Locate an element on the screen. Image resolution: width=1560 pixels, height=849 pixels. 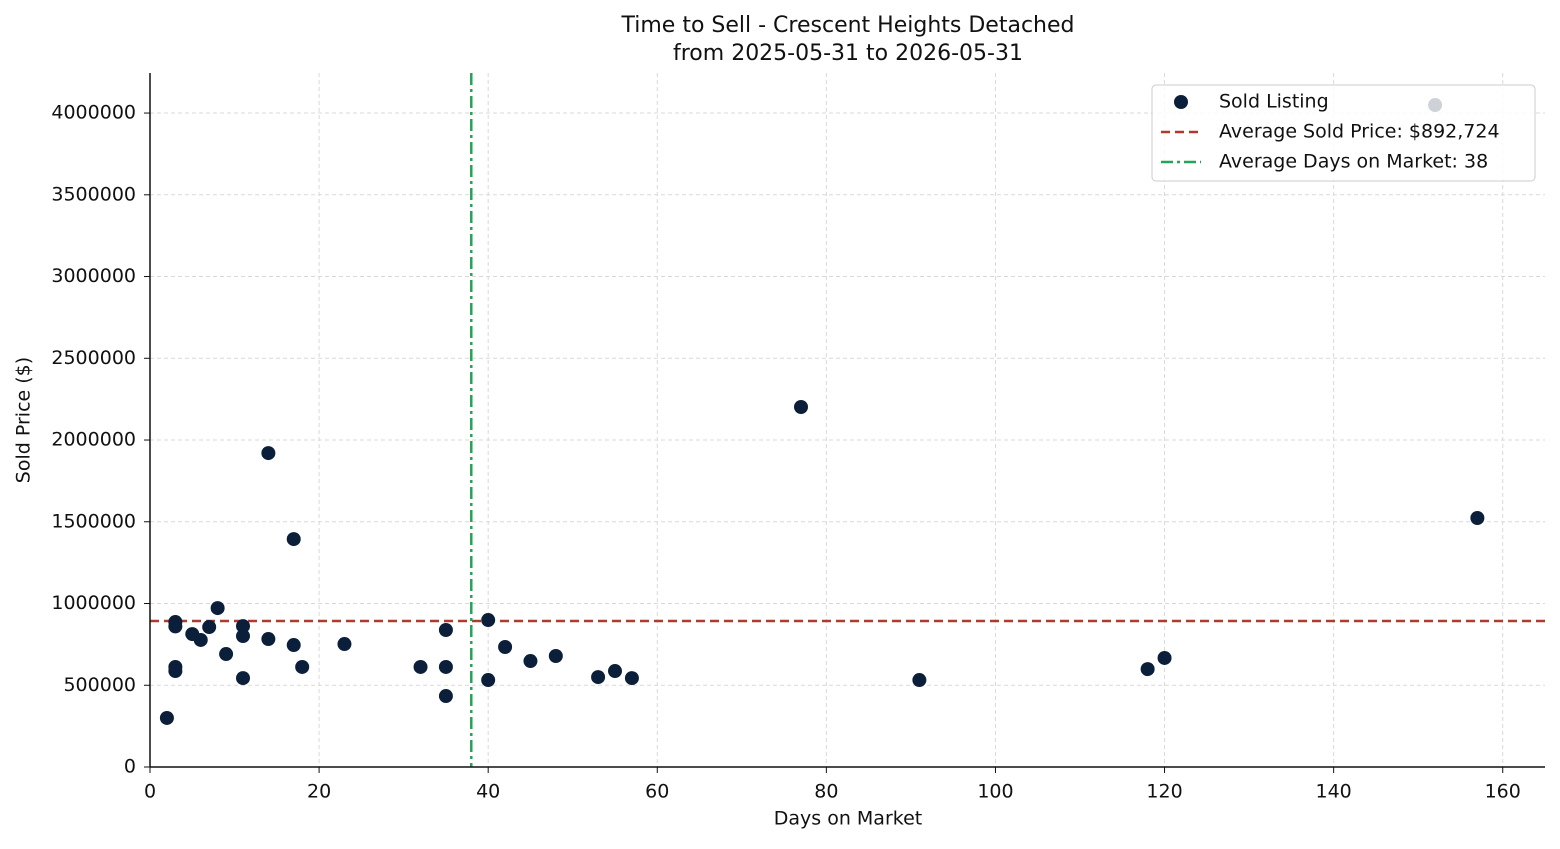
x-tick-label: 60 is located at coordinates (657, 792).